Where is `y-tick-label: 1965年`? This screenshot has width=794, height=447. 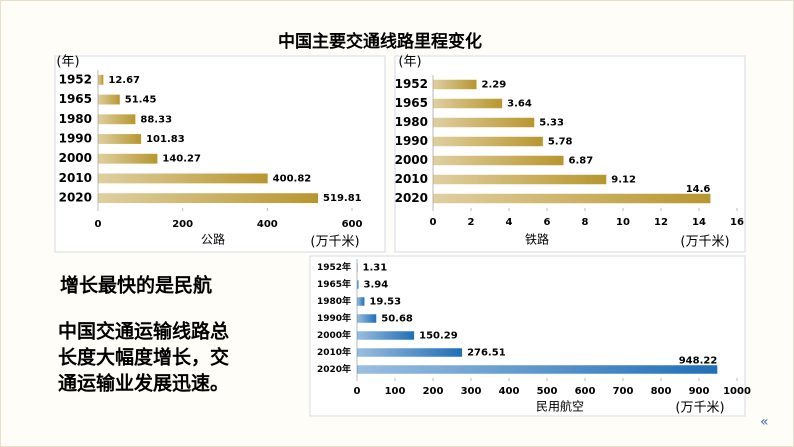
y-tick-label: 1965年 is located at coordinates (334, 284).